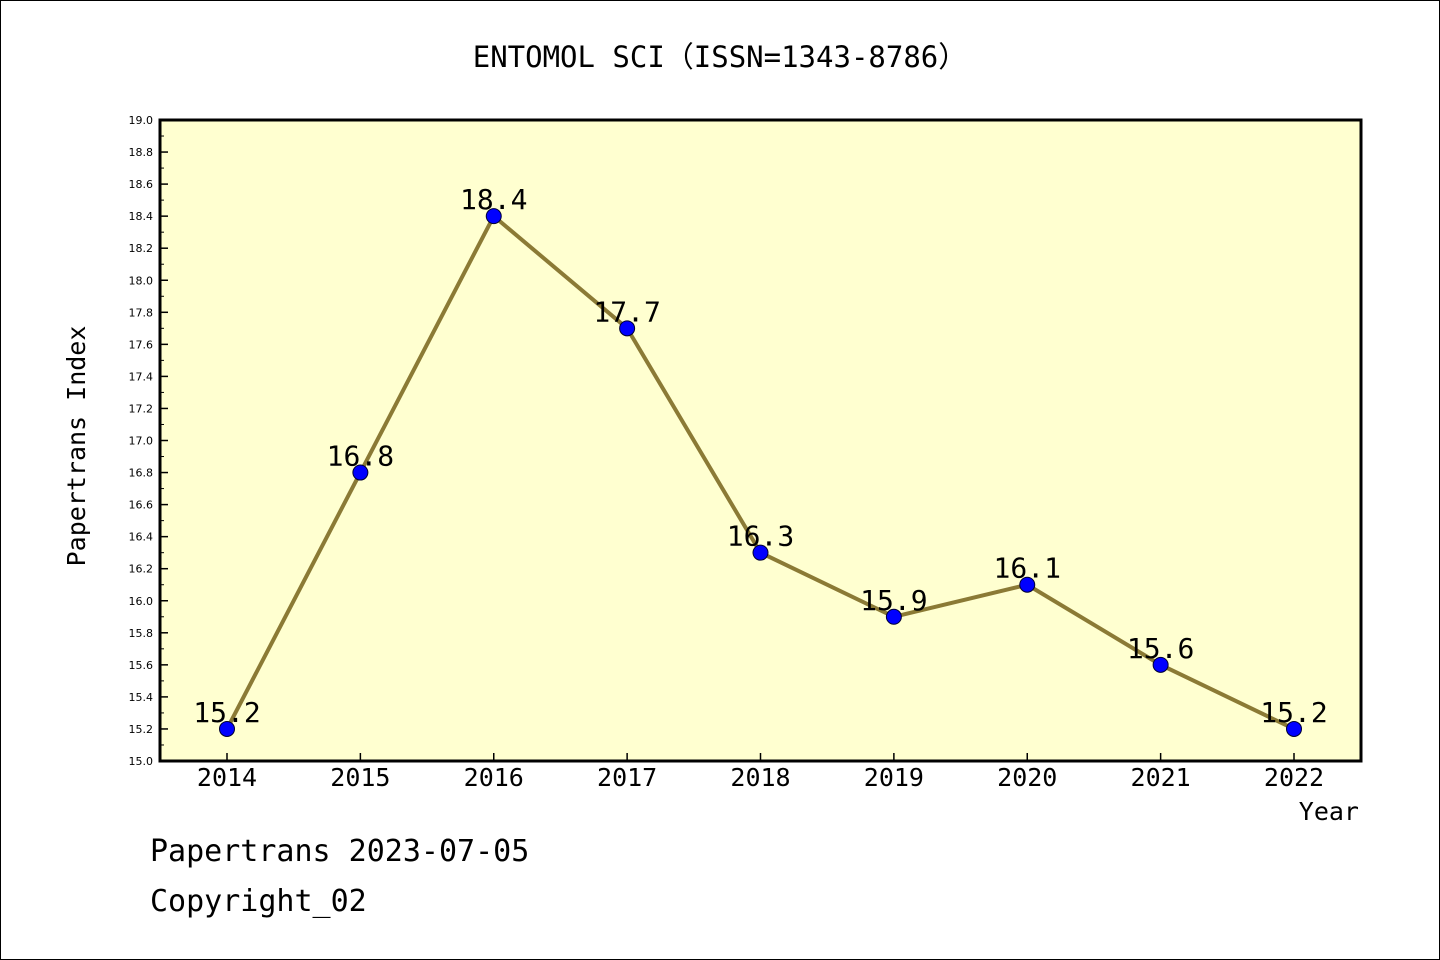  What do you see at coordinates (1027, 777) in the screenshot?
I see `x-tick-label: 2020` at bounding box center [1027, 777].